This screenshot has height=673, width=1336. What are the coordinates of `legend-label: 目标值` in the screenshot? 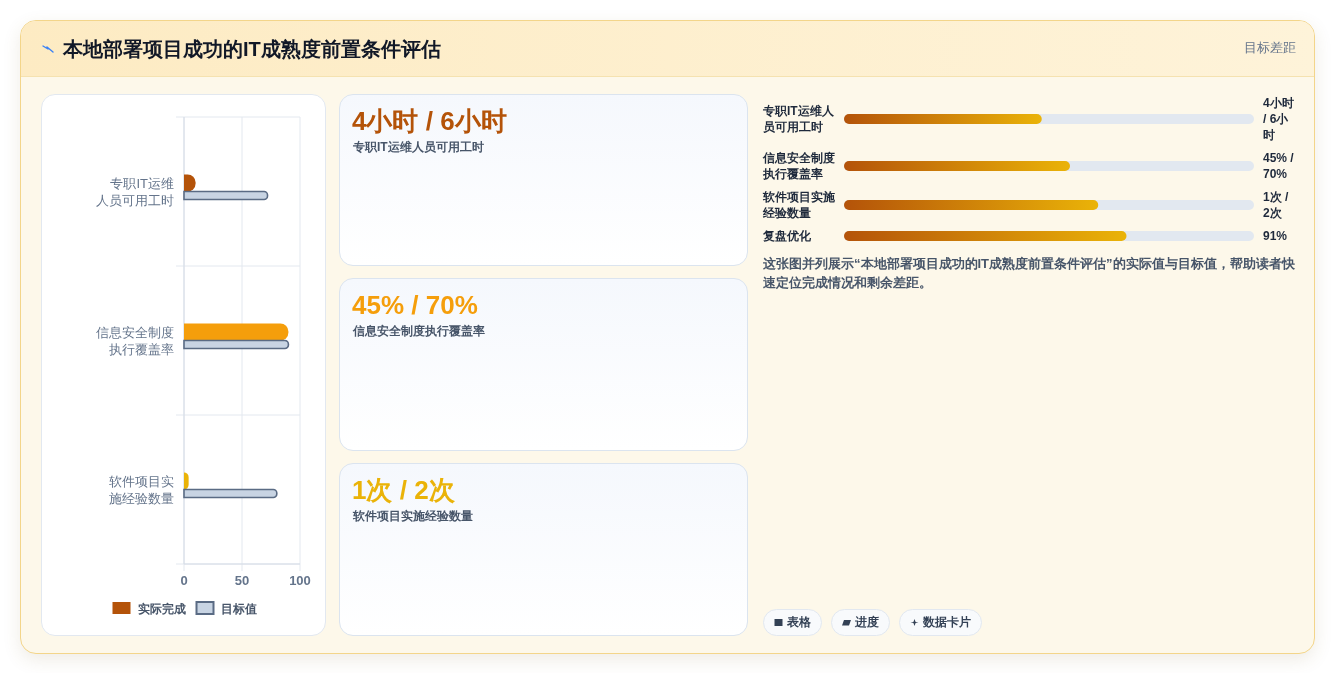 It's located at (238, 608).